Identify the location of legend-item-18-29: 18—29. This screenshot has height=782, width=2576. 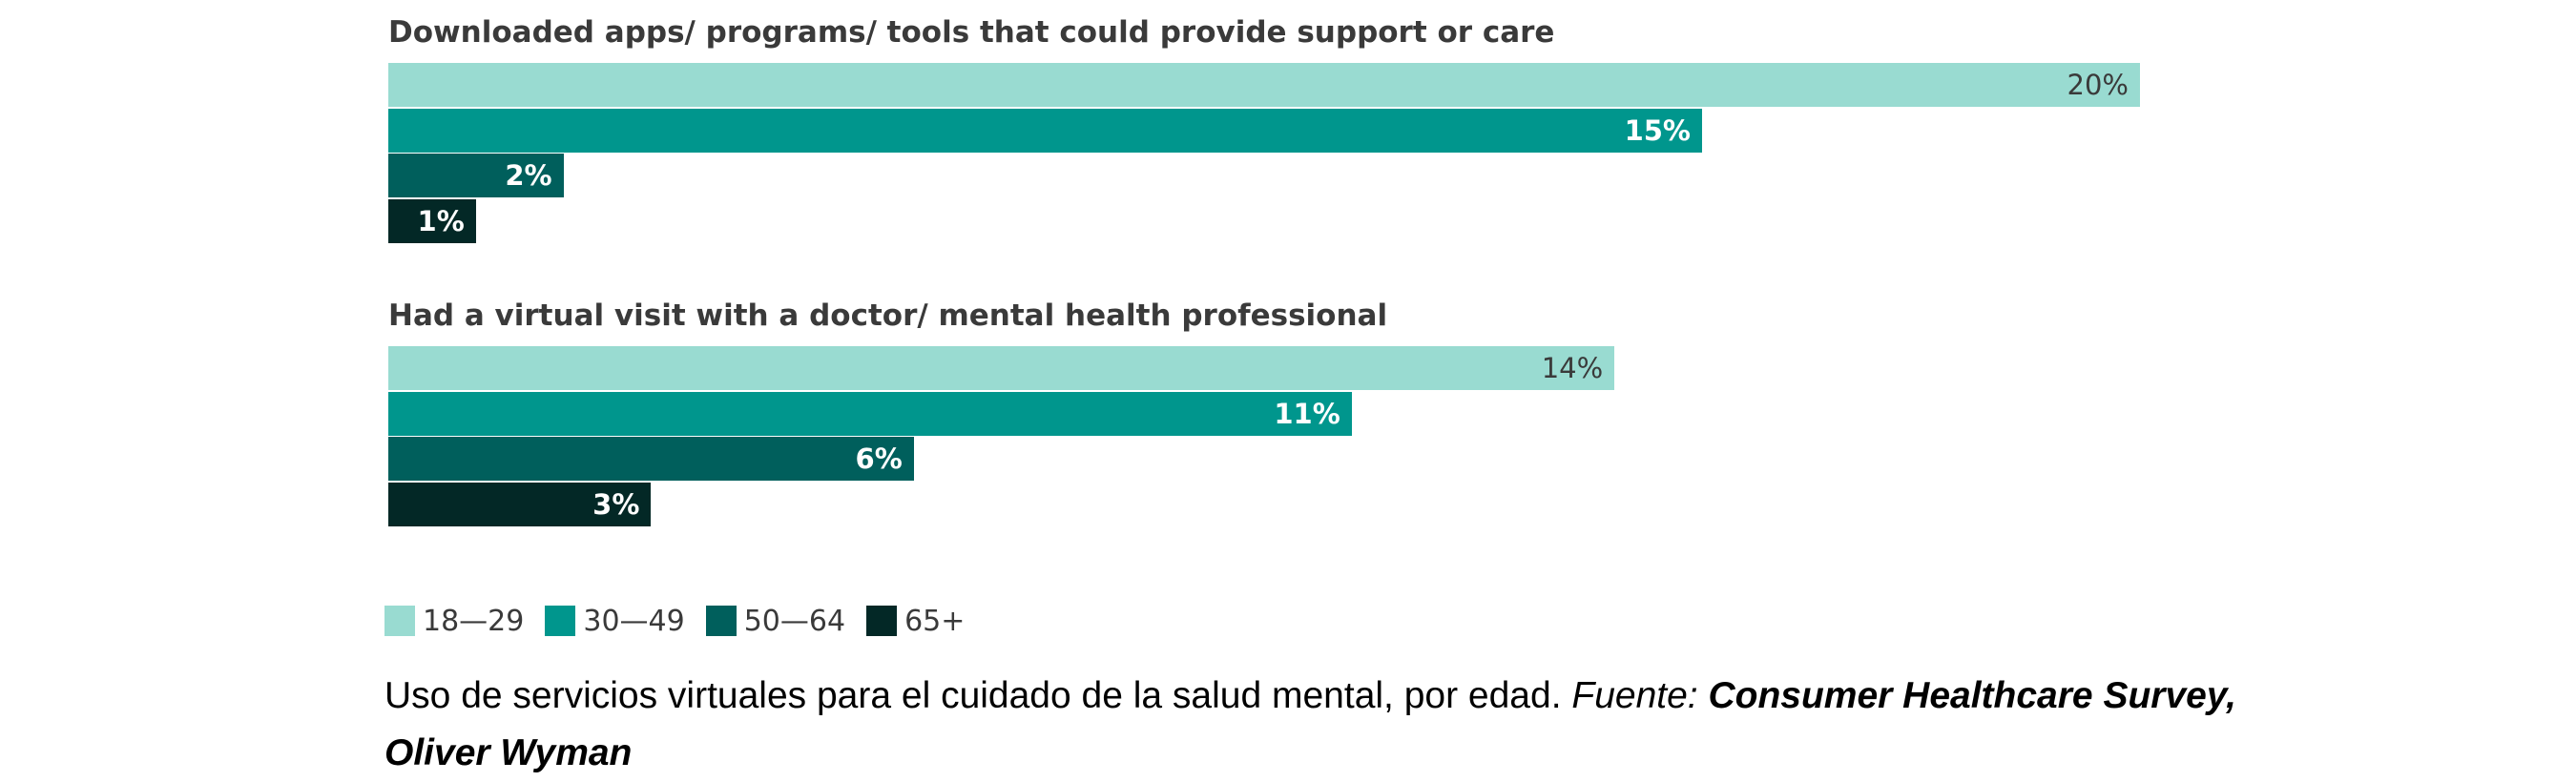
(454, 621).